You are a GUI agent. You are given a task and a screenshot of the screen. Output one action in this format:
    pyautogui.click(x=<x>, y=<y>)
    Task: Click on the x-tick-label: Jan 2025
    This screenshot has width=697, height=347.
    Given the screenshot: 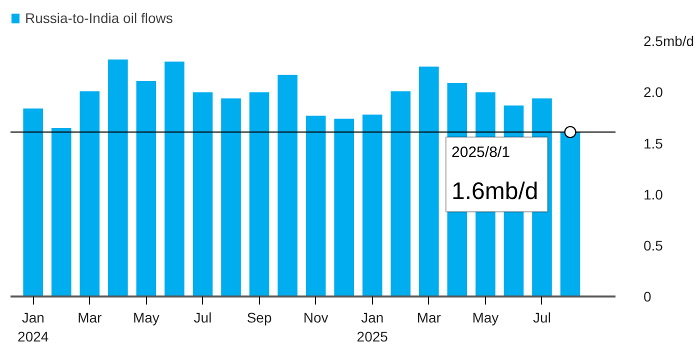 What is the action you would take?
    pyautogui.click(x=372, y=327)
    